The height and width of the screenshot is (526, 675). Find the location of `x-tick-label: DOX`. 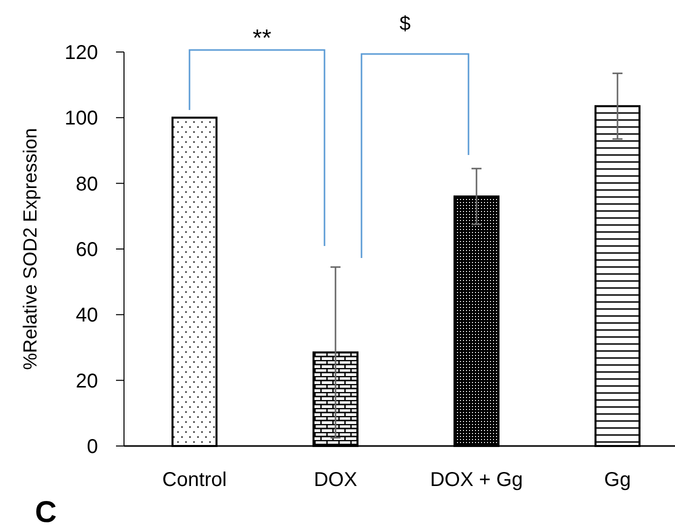

x-tick-label: DOX is located at coordinates (336, 480).